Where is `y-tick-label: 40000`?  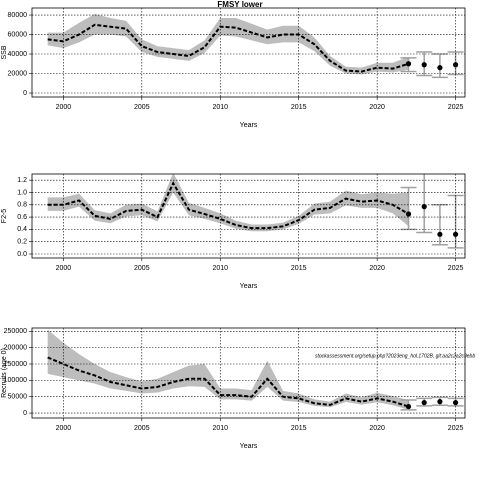 y-tick-label: 40000 is located at coordinates (18, 54).